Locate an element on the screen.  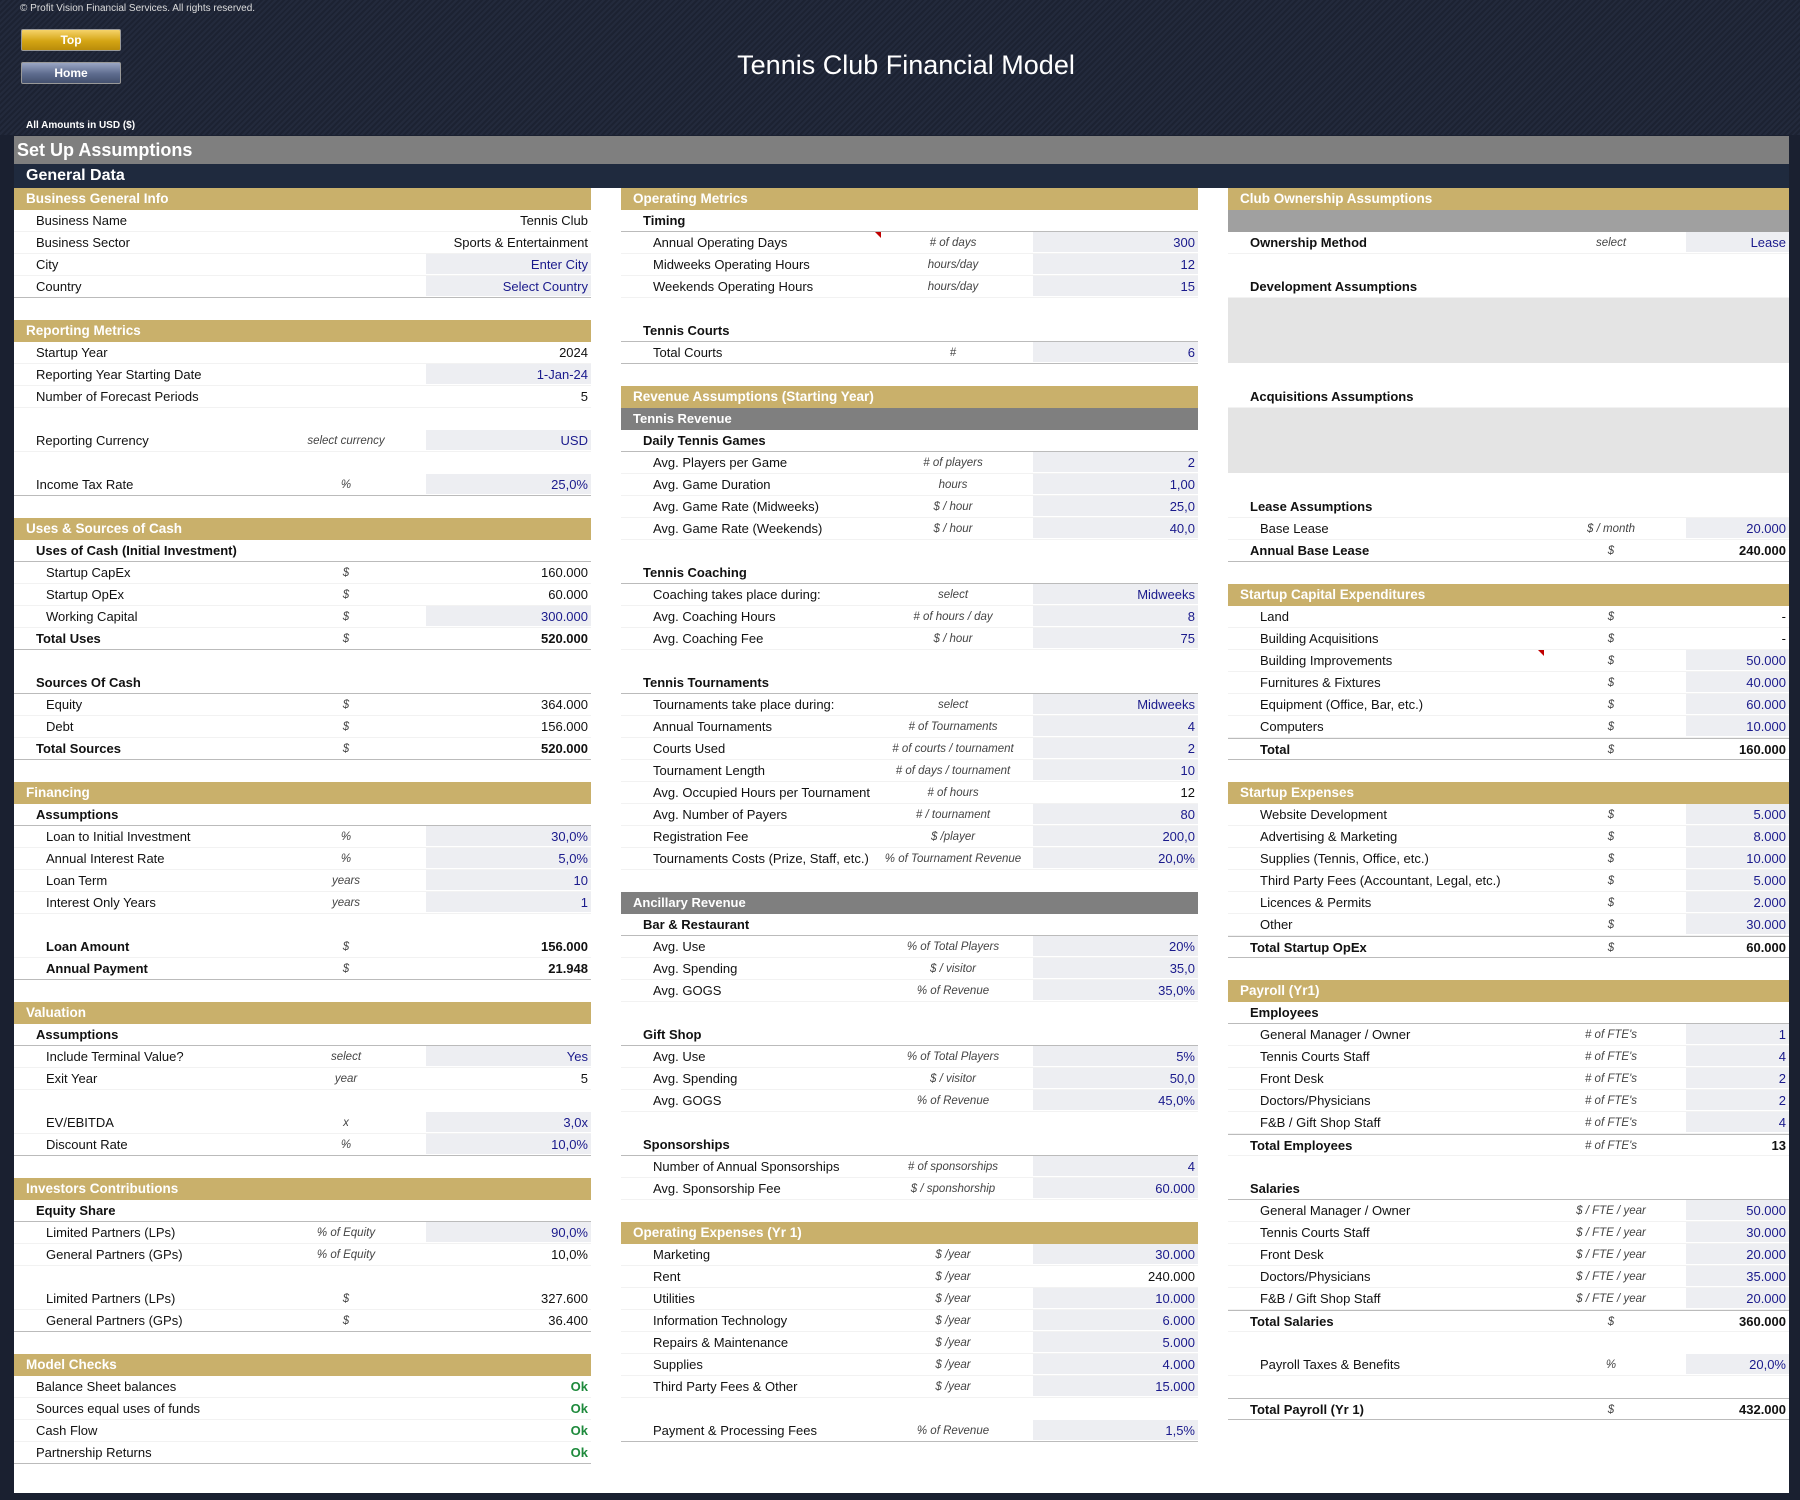
input-cell: 300 is located at coordinates (1115, 242).